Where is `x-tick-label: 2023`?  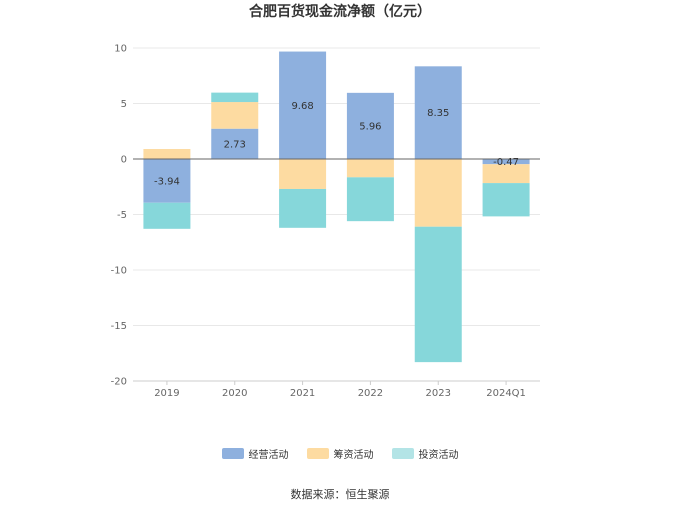
x-tick-label: 2023 is located at coordinates (438, 393).